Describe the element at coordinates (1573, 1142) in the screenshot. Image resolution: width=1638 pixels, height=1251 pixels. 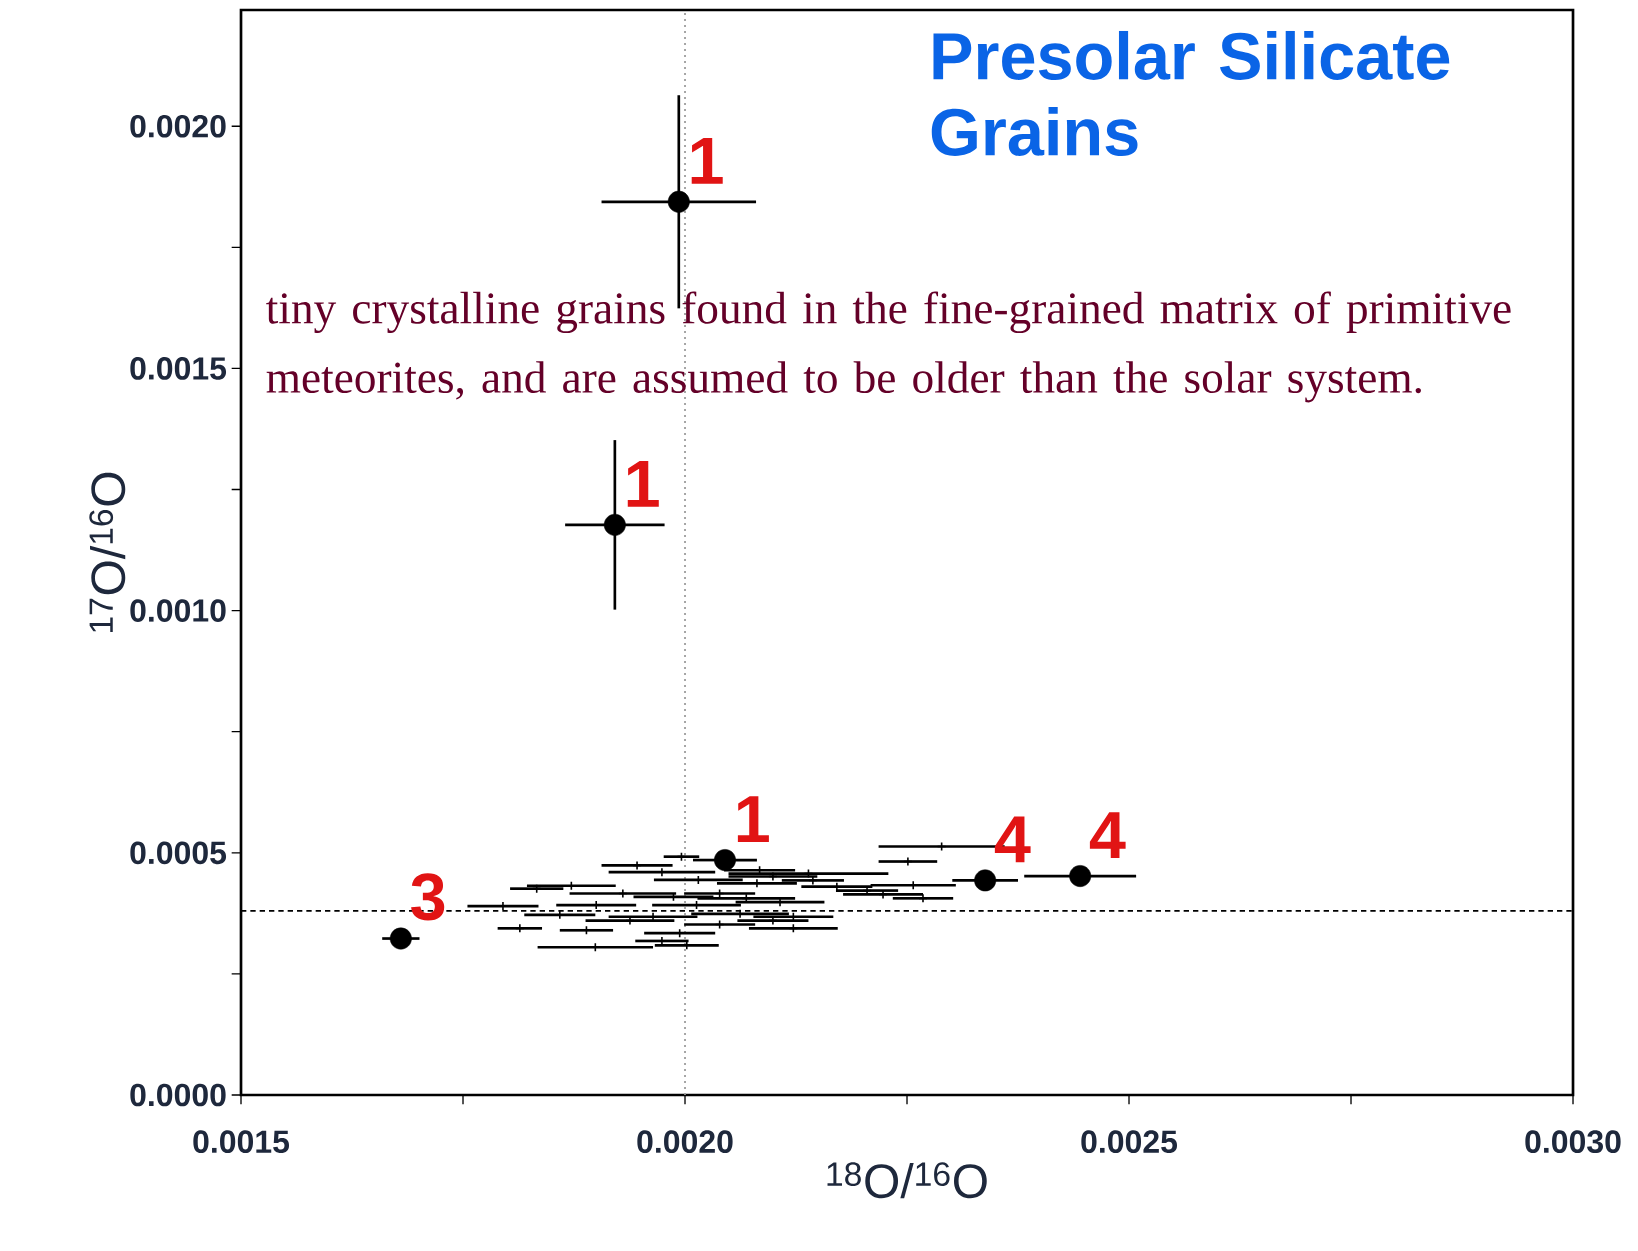
I see `x-tick-label: 0.0030` at that location.